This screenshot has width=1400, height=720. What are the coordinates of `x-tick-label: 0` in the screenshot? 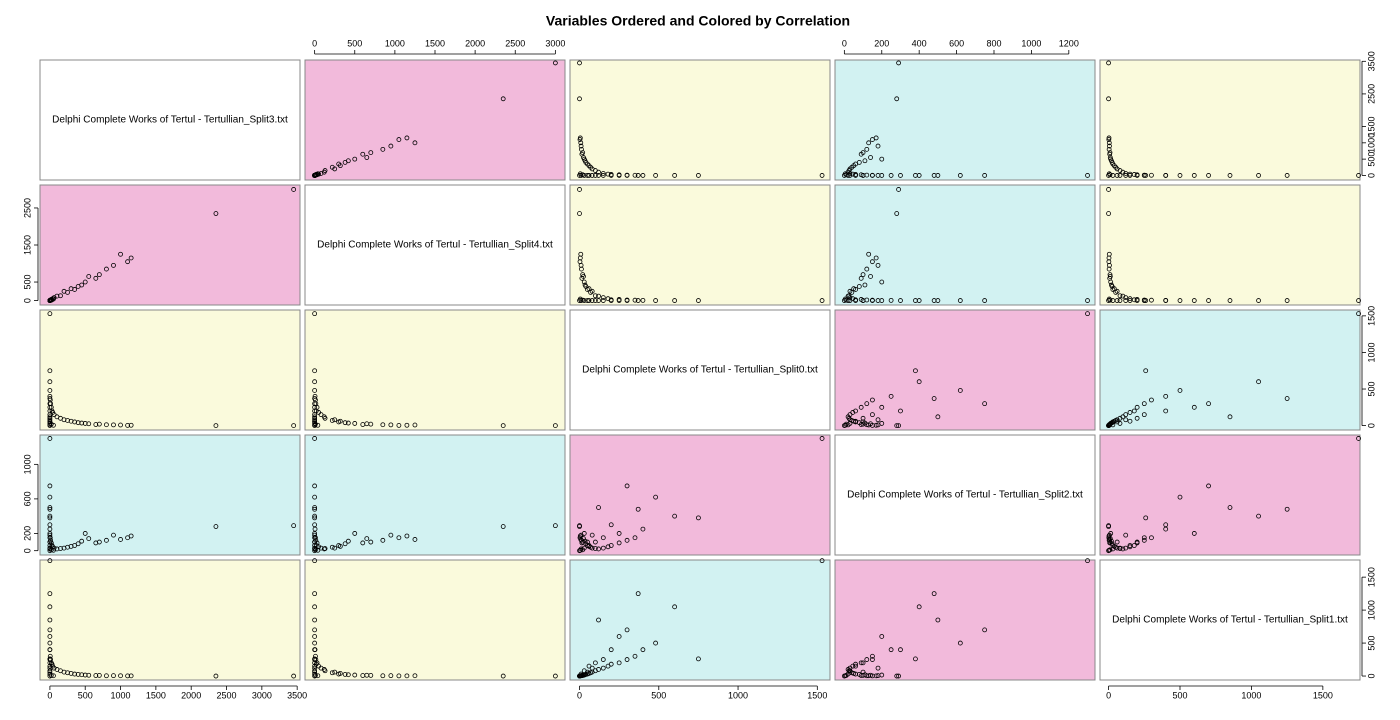 It's located at (314, 43).